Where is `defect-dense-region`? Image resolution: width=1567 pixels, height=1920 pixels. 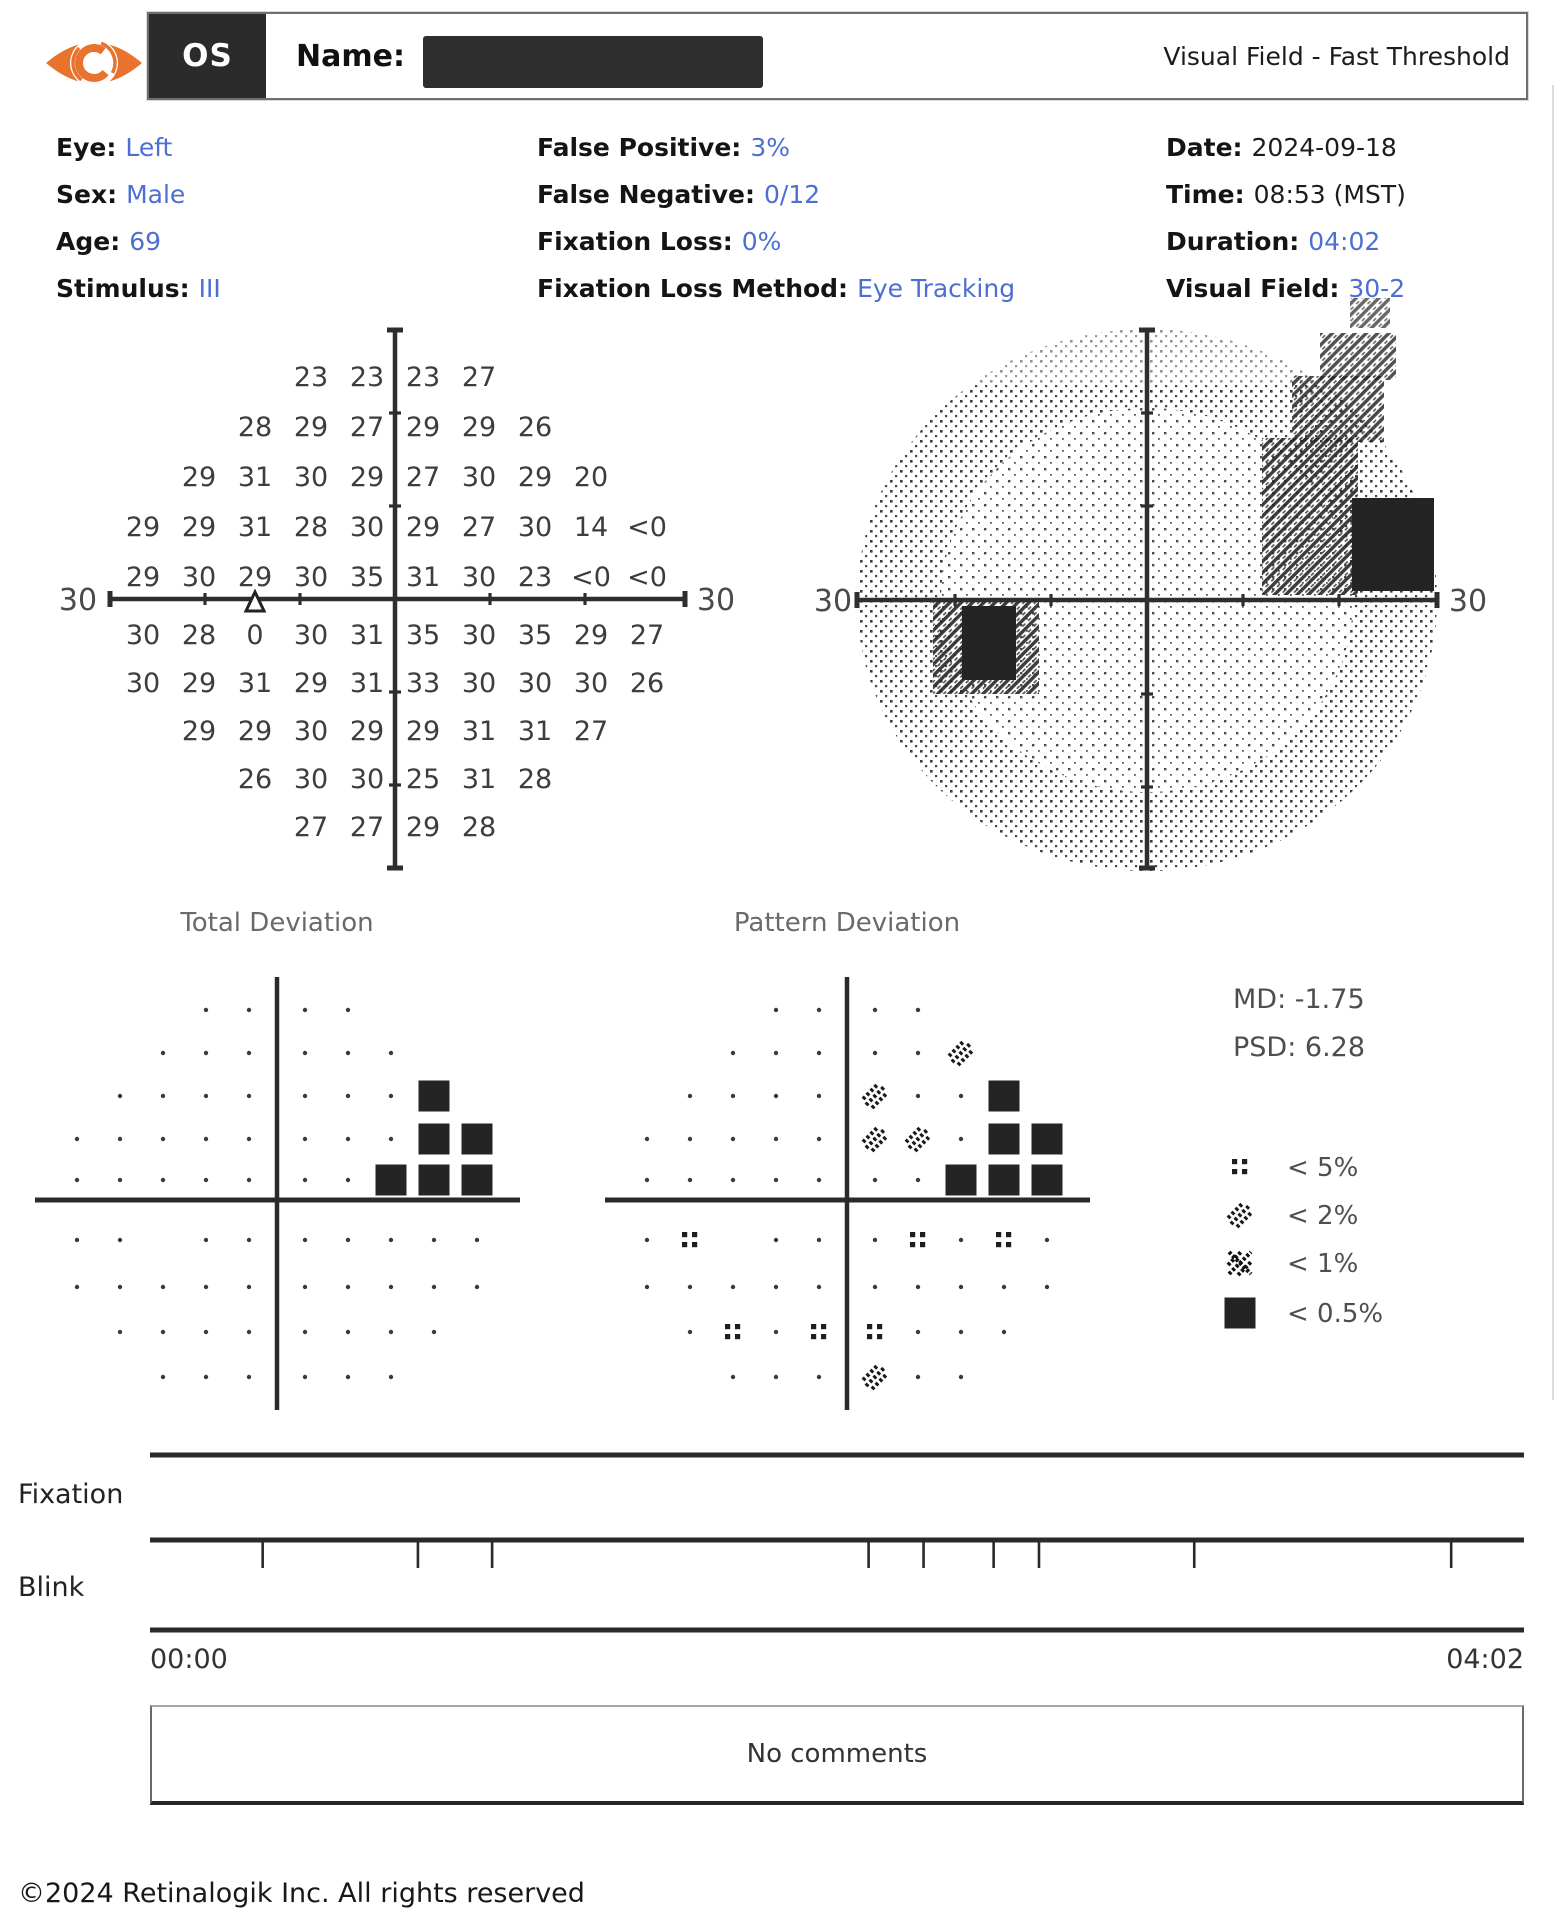 defect-dense-region is located at coordinates (1393, 544).